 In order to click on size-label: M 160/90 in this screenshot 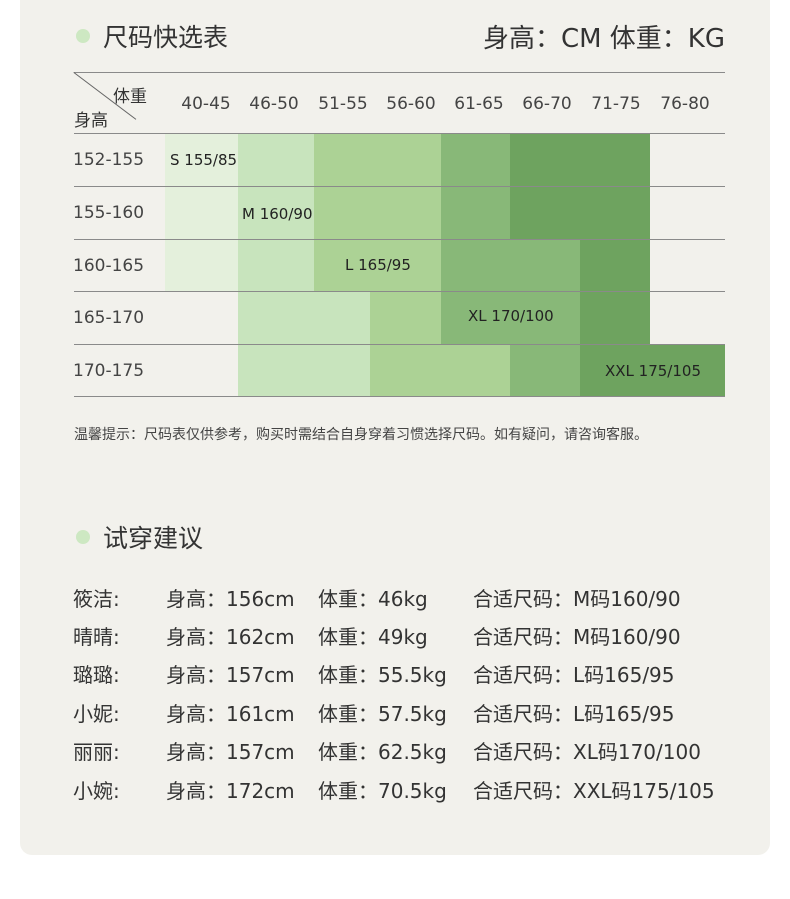, I will do `click(277, 214)`.